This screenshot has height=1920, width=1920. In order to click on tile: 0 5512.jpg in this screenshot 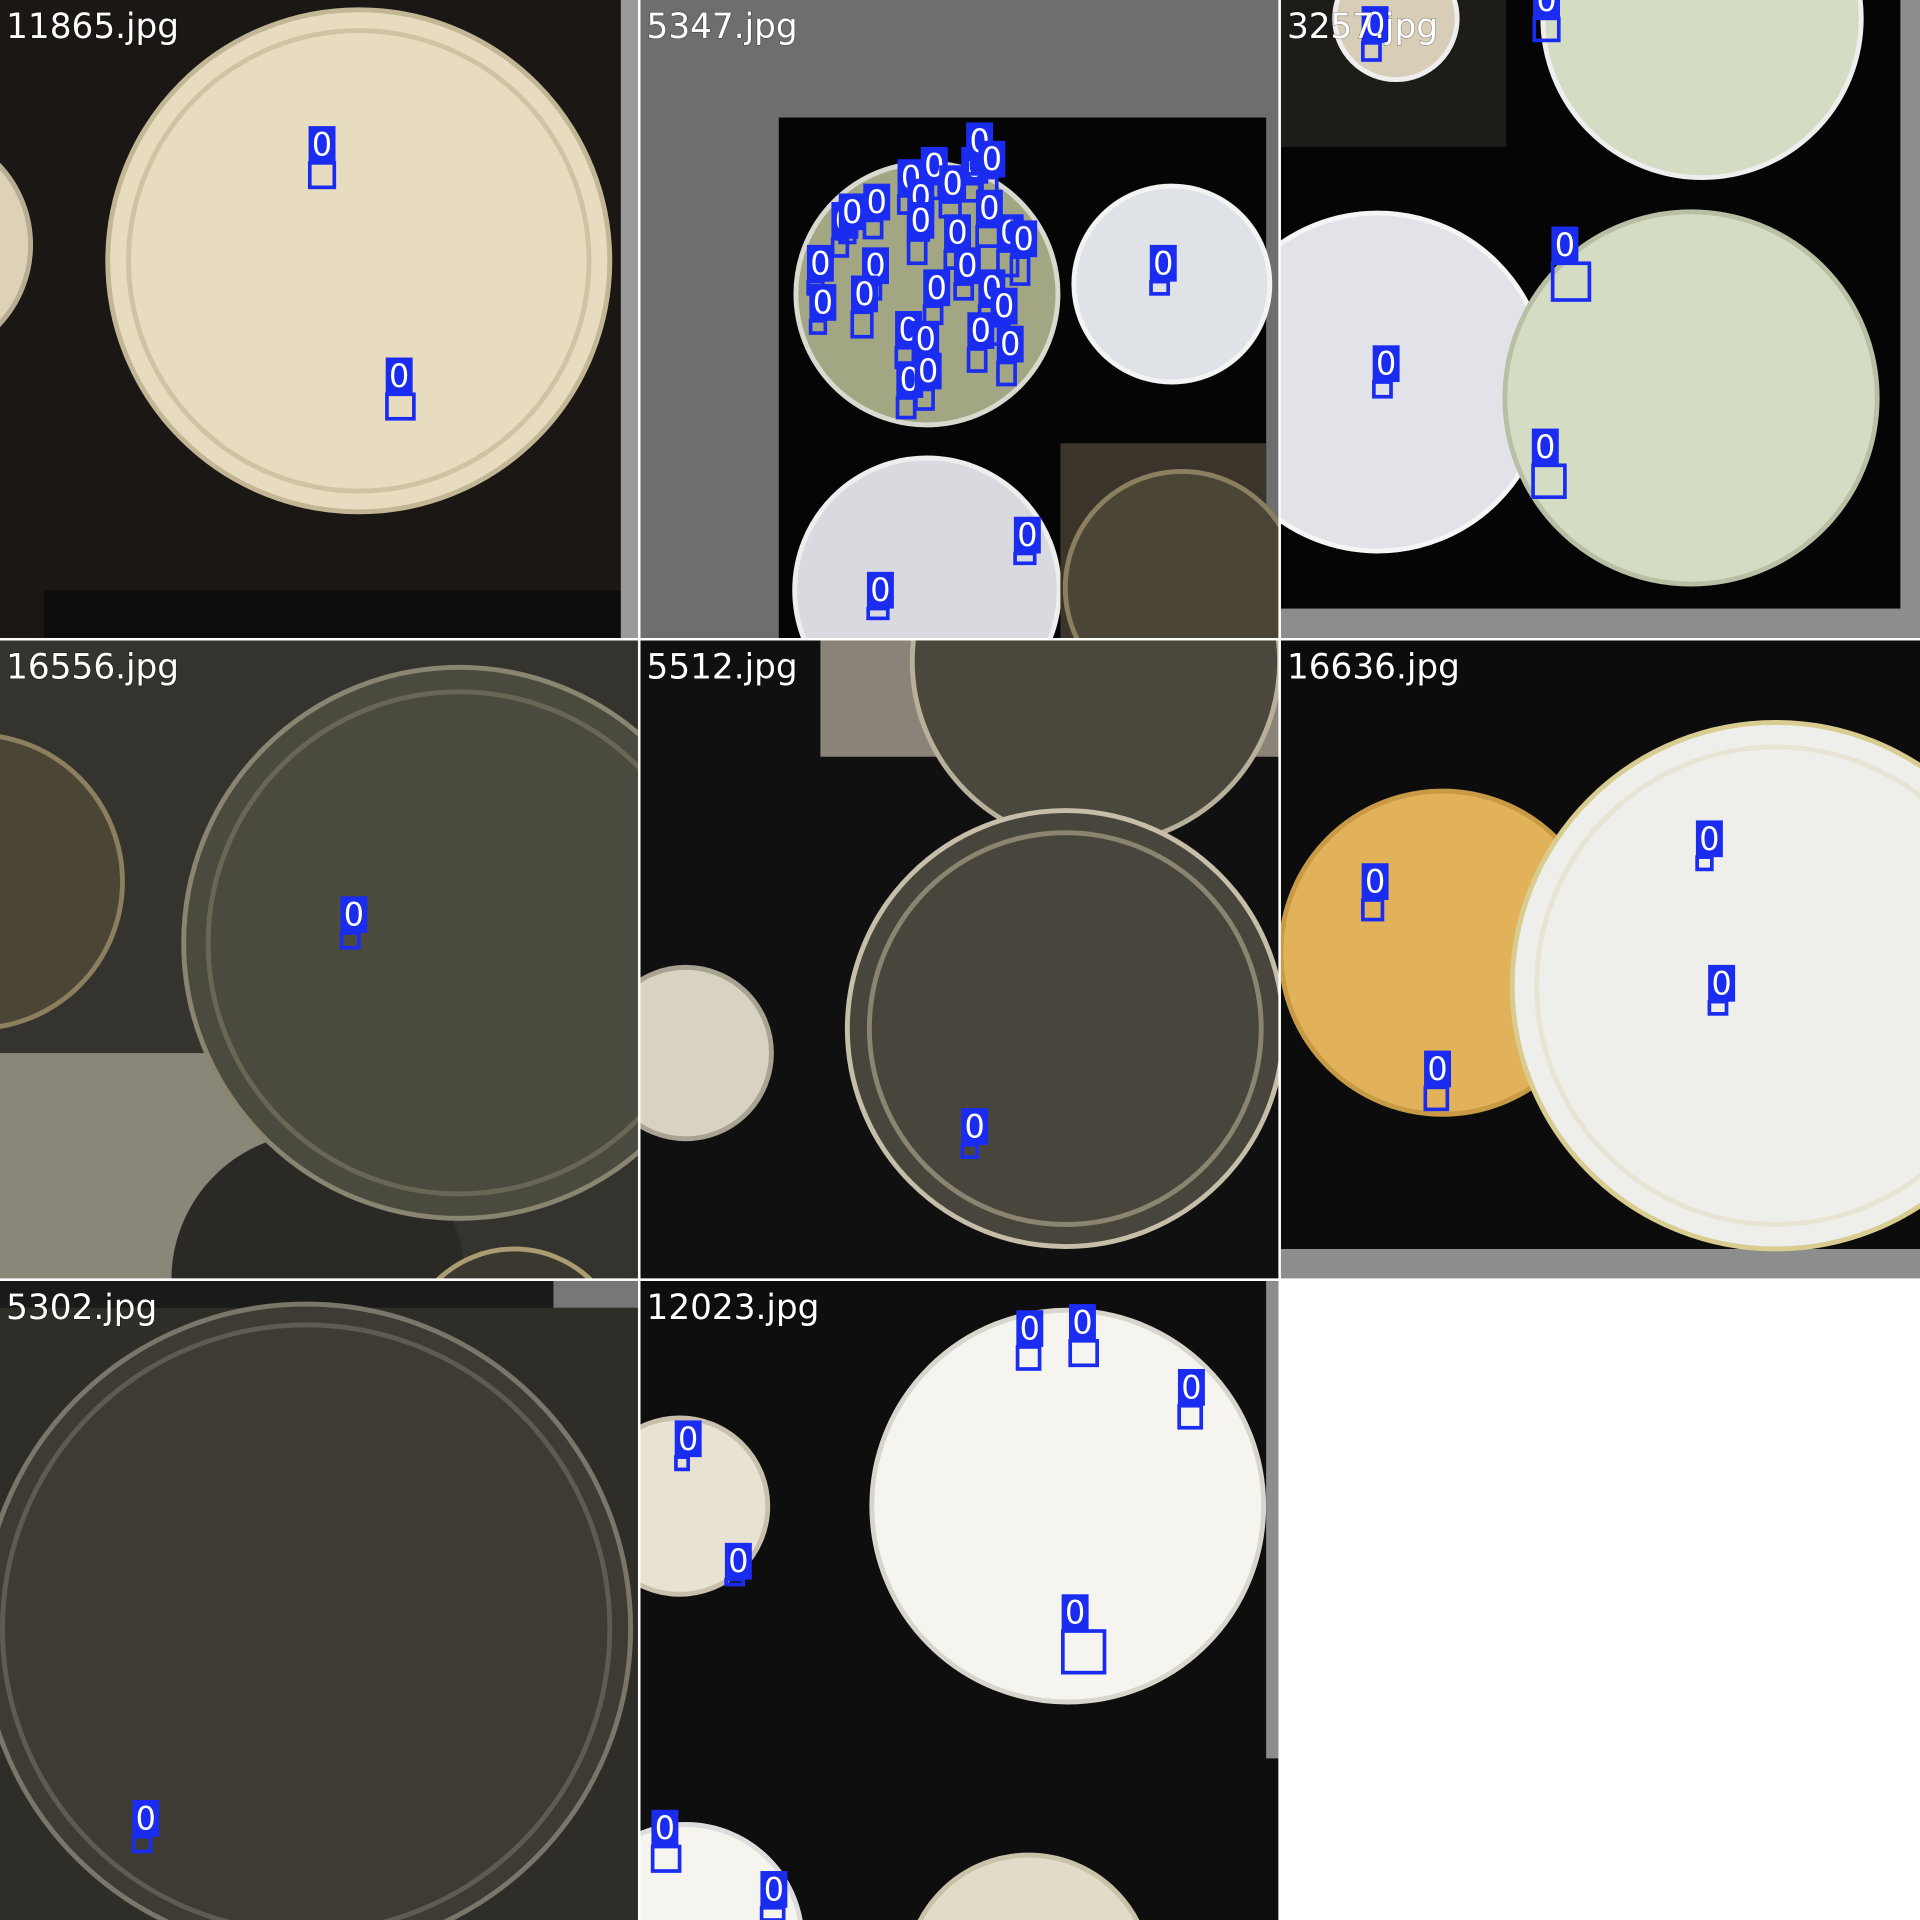, I will do `click(960, 960)`.